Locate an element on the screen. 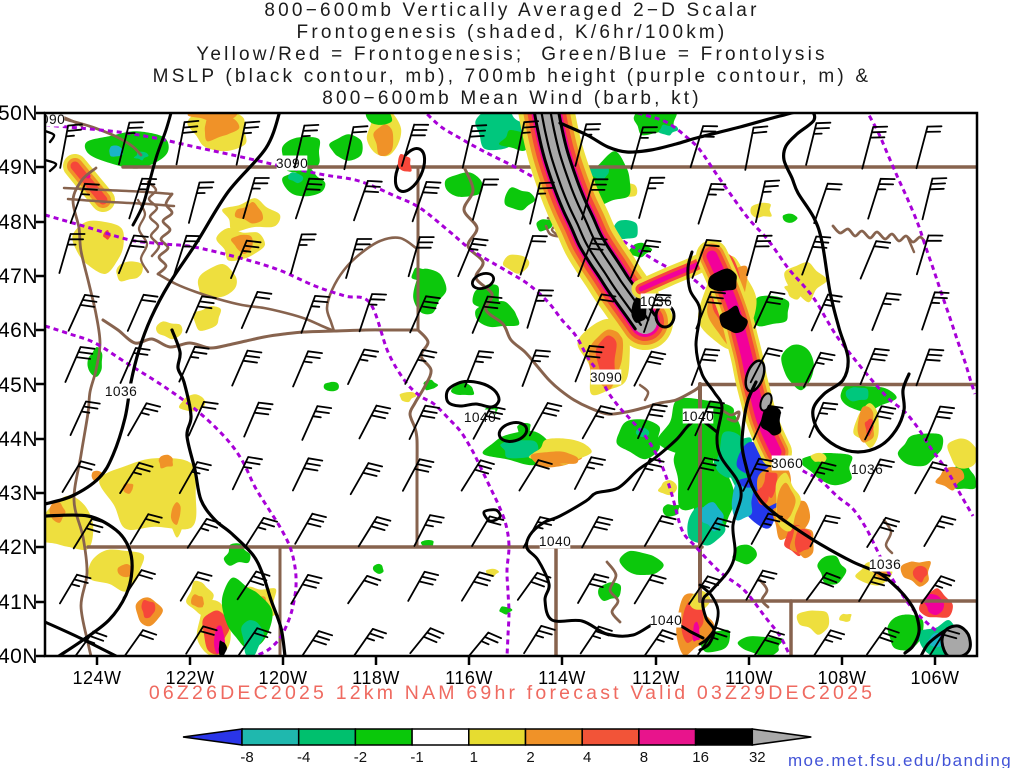 The width and height of the screenshot is (1024, 768). svg-text: -8 is located at coordinates (246, 757).